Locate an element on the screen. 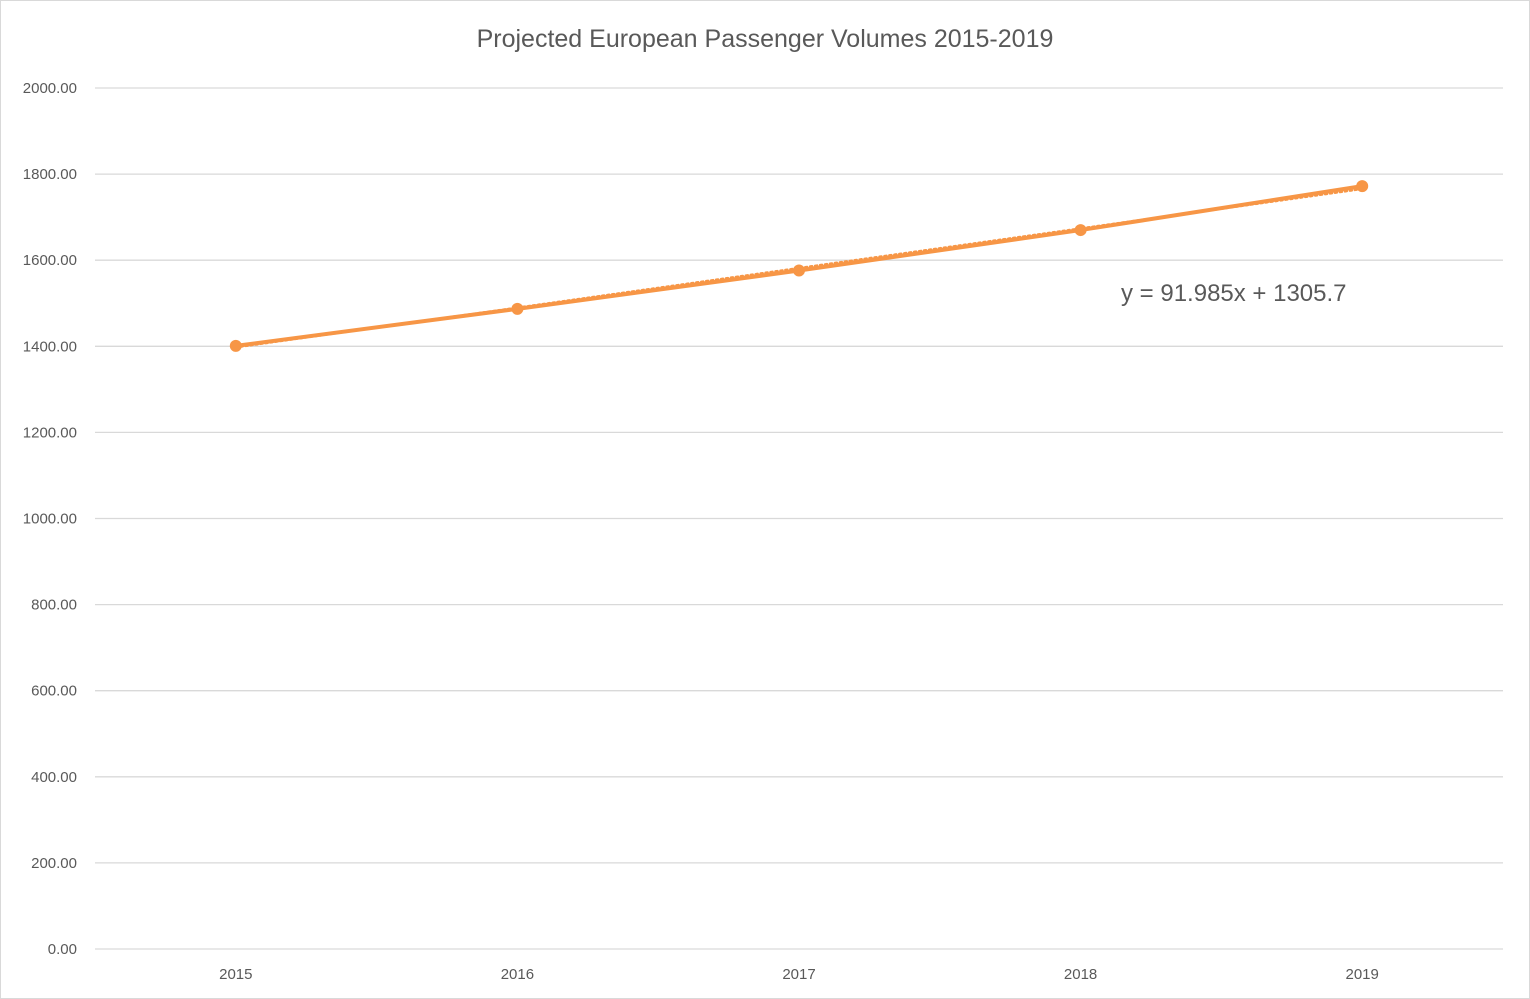 The width and height of the screenshot is (1530, 999). y-tick-label: 1400.00 is located at coordinates (50, 346).